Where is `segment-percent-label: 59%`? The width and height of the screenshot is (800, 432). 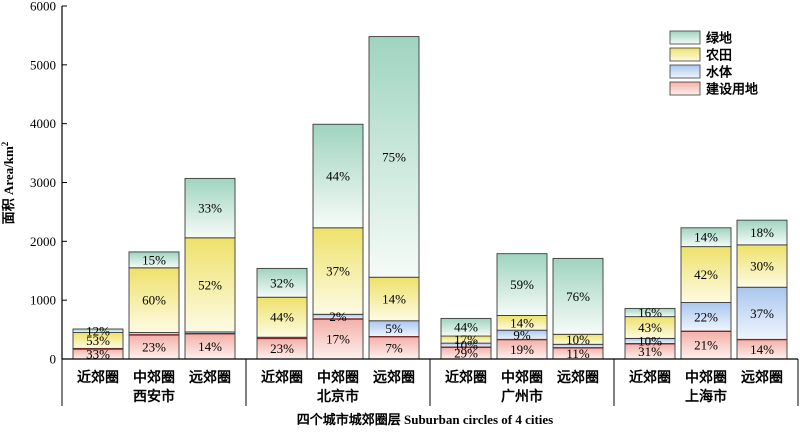
segment-percent-label: 59% is located at coordinates (522, 284).